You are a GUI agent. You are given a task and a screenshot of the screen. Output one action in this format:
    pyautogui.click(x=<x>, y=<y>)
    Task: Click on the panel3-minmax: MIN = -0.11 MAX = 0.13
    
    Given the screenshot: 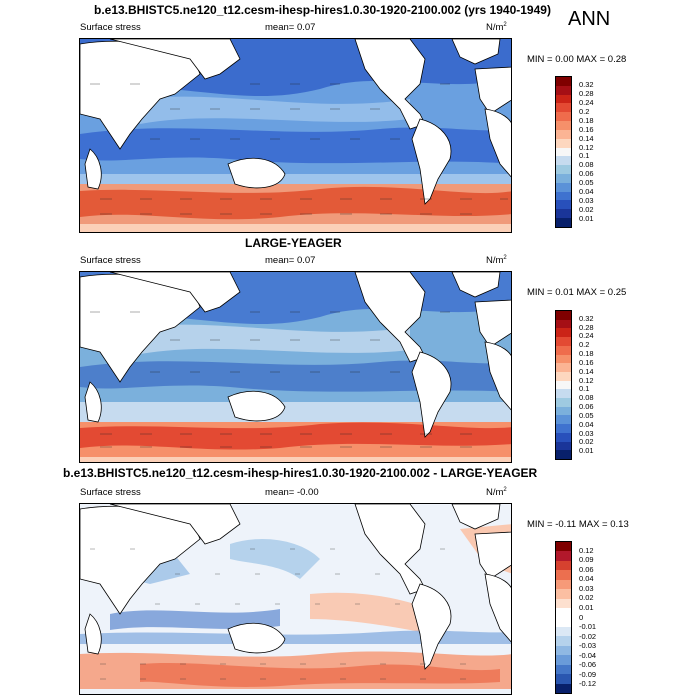 What is the action you would take?
    pyautogui.click(x=578, y=524)
    